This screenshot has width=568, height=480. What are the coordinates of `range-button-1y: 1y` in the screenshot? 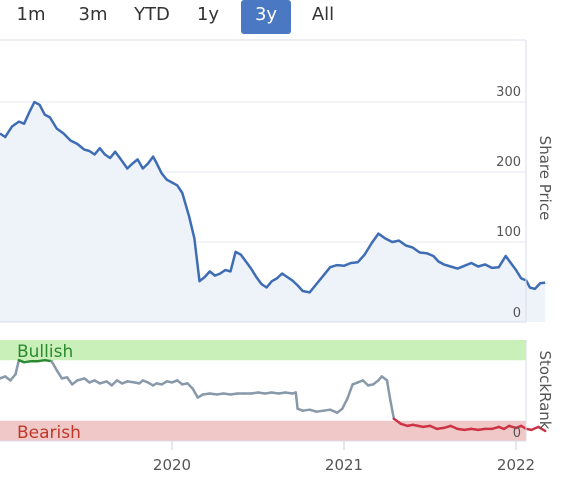 It's located at (208, 14).